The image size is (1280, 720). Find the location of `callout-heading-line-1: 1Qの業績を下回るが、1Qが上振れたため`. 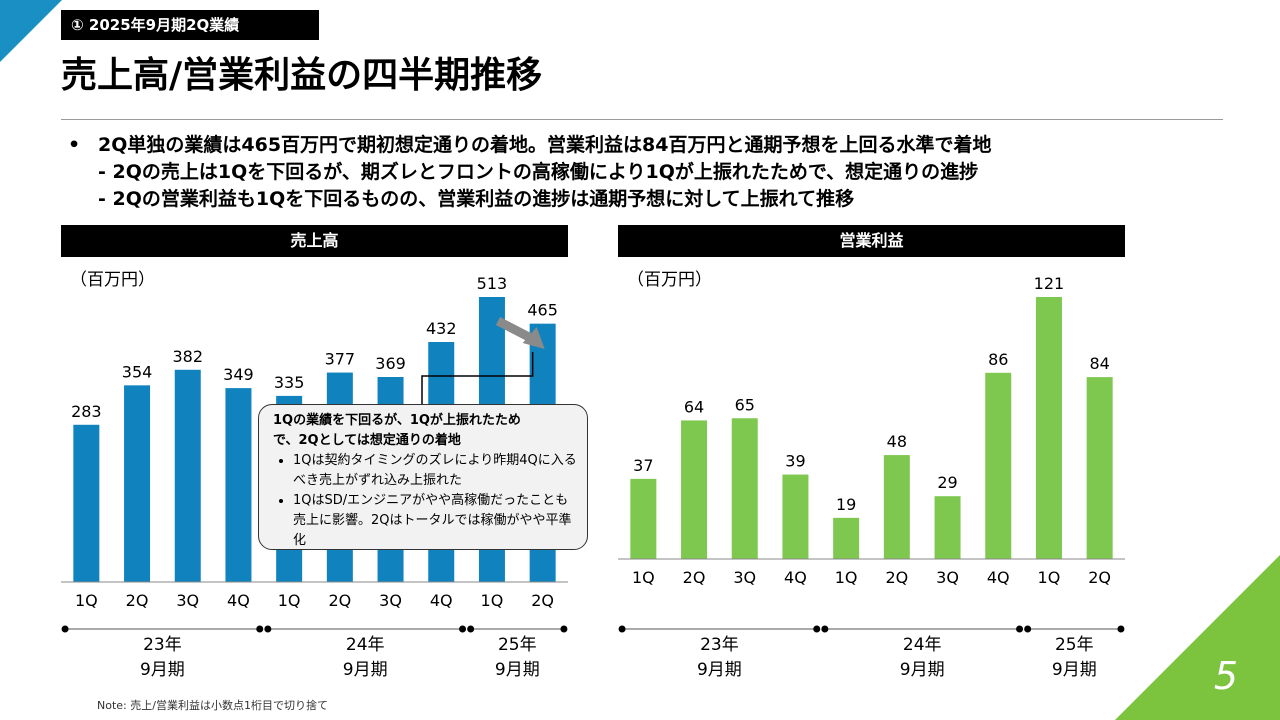

callout-heading-line-1: 1Qの業績を下回るが、1Qが上振れたため is located at coordinates (397, 420).